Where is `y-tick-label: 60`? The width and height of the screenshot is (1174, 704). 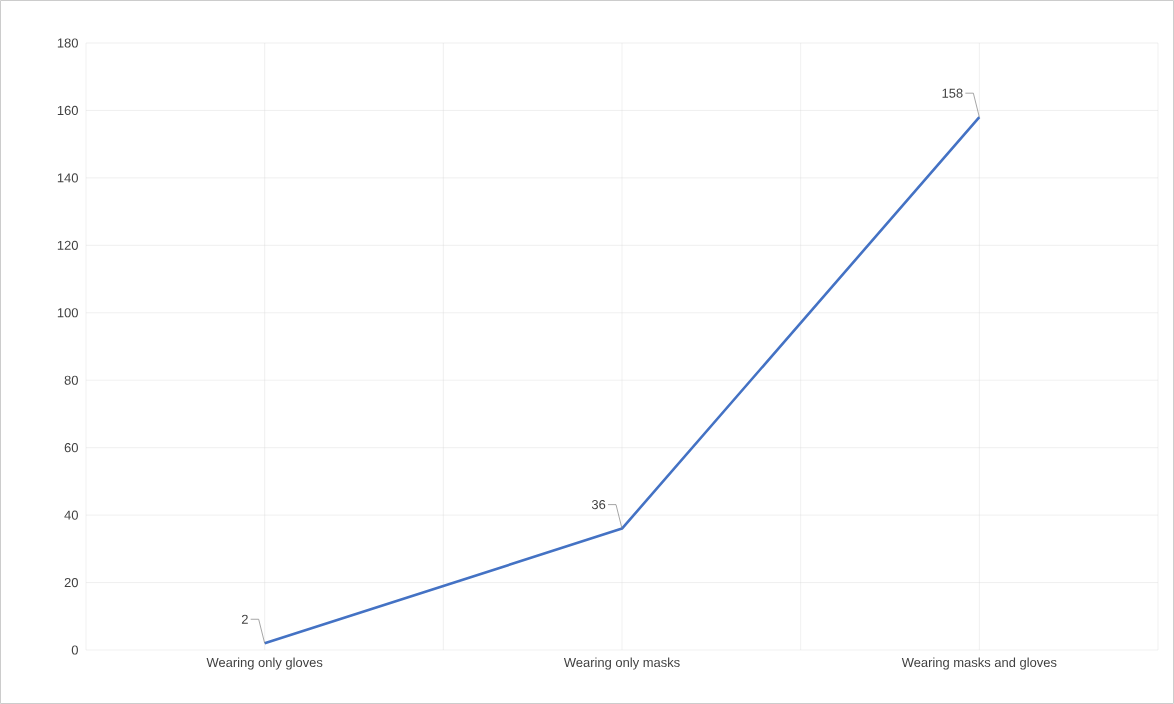
y-tick-label: 60 is located at coordinates (71, 448).